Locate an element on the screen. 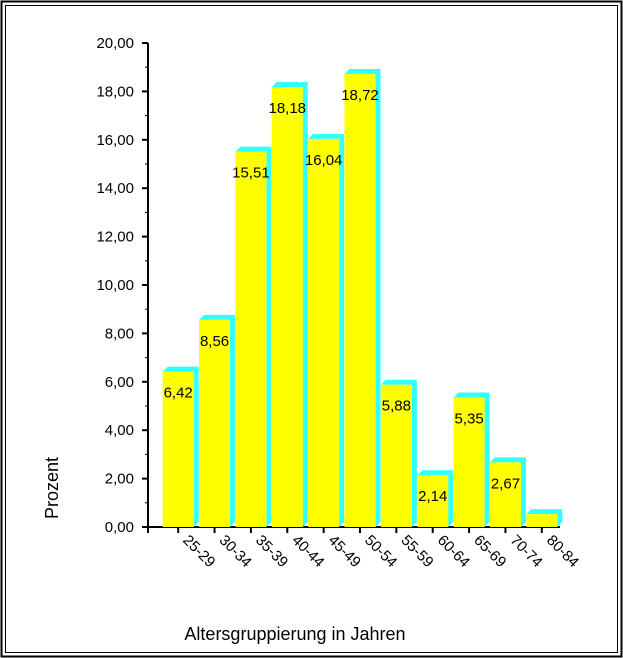 The width and height of the screenshot is (623, 658). y-tick-label: 16,00 is located at coordinates (115, 140).